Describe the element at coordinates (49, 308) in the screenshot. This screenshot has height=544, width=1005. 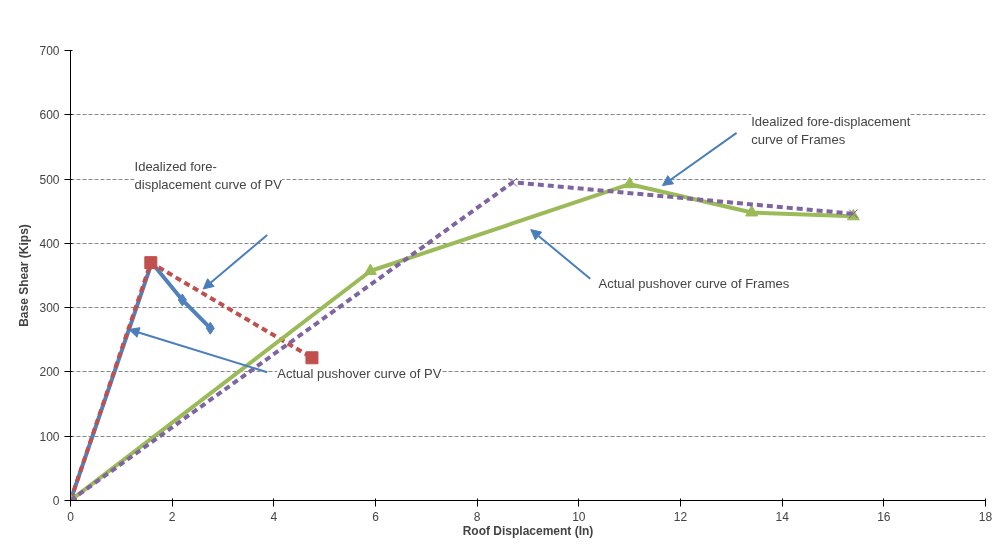
I see `y-tick-label: 300` at that location.